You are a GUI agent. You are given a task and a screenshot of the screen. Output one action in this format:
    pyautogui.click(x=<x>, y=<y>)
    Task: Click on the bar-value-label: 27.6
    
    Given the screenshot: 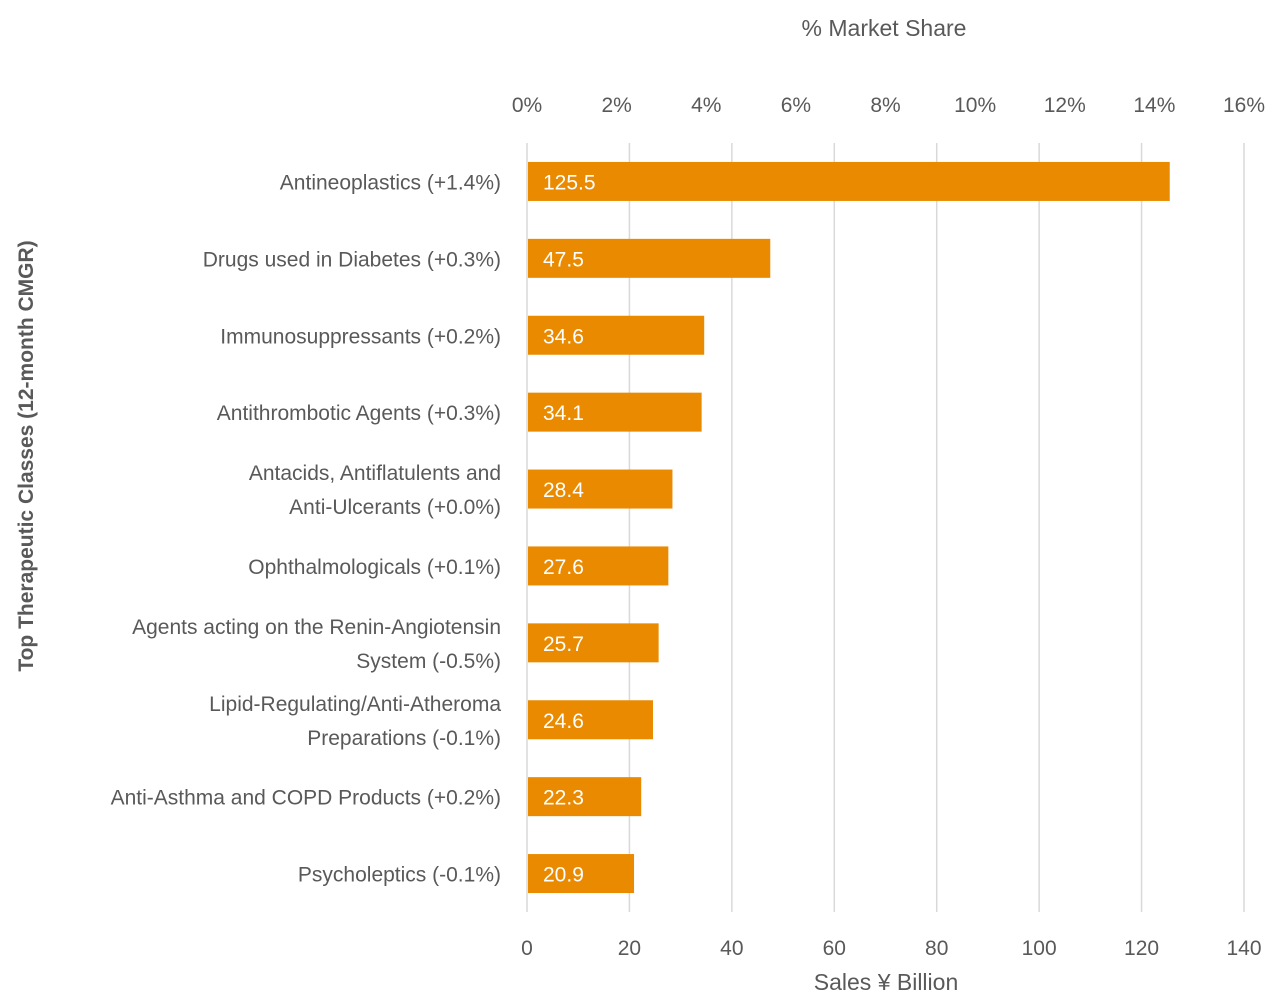 What is the action you would take?
    pyautogui.click(x=563, y=567)
    